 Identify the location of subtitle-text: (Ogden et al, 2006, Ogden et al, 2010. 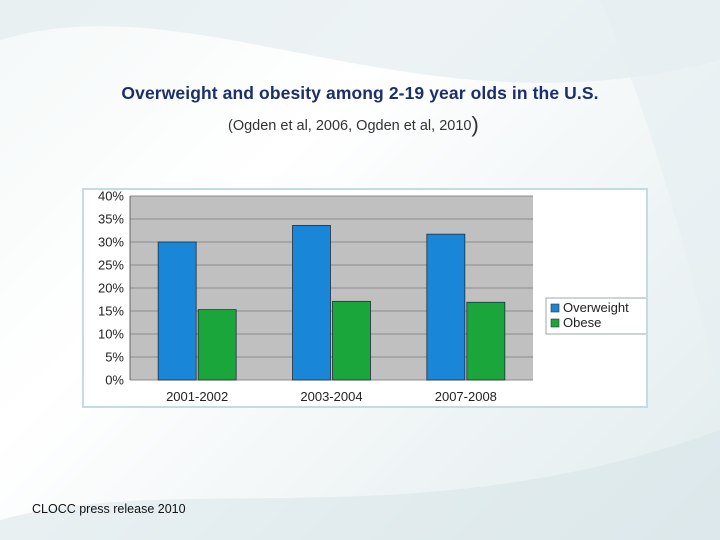
(350, 126).